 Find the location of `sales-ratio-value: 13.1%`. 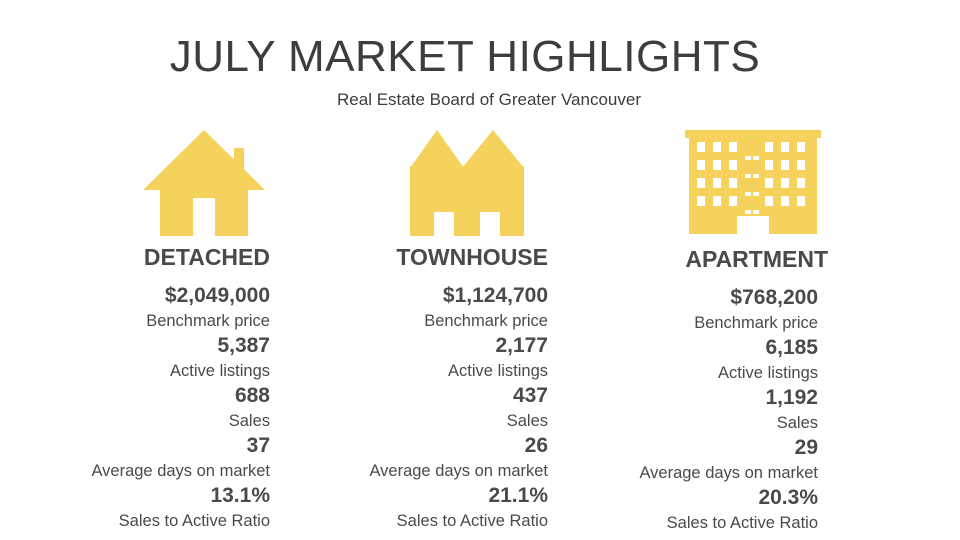

sales-ratio-value: 13.1% is located at coordinates (240, 495).